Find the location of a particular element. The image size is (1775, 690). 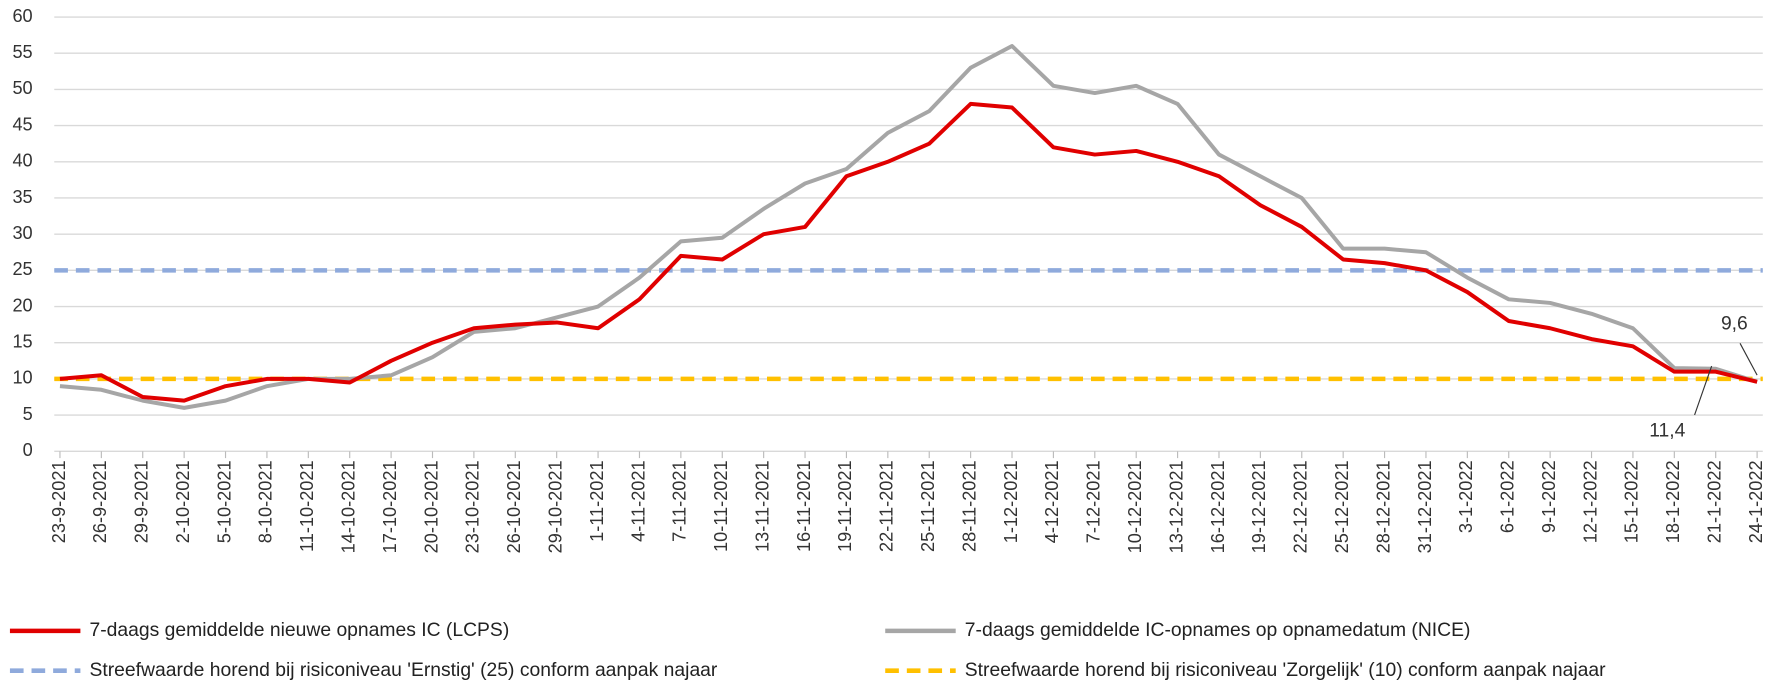

x-tick-label: 15-1-2022 is located at coordinates (1632, 501).